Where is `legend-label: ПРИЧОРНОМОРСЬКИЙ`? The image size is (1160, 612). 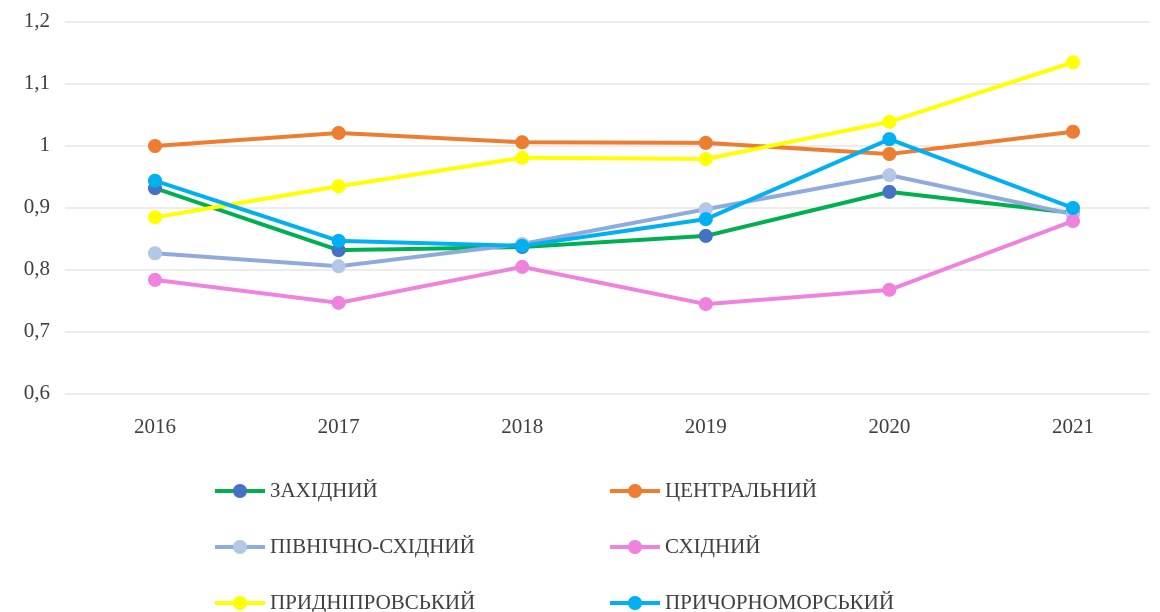 legend-label: ПРИЧОРНОМОРСЬКИЙ is located at coordinates (779, 601).